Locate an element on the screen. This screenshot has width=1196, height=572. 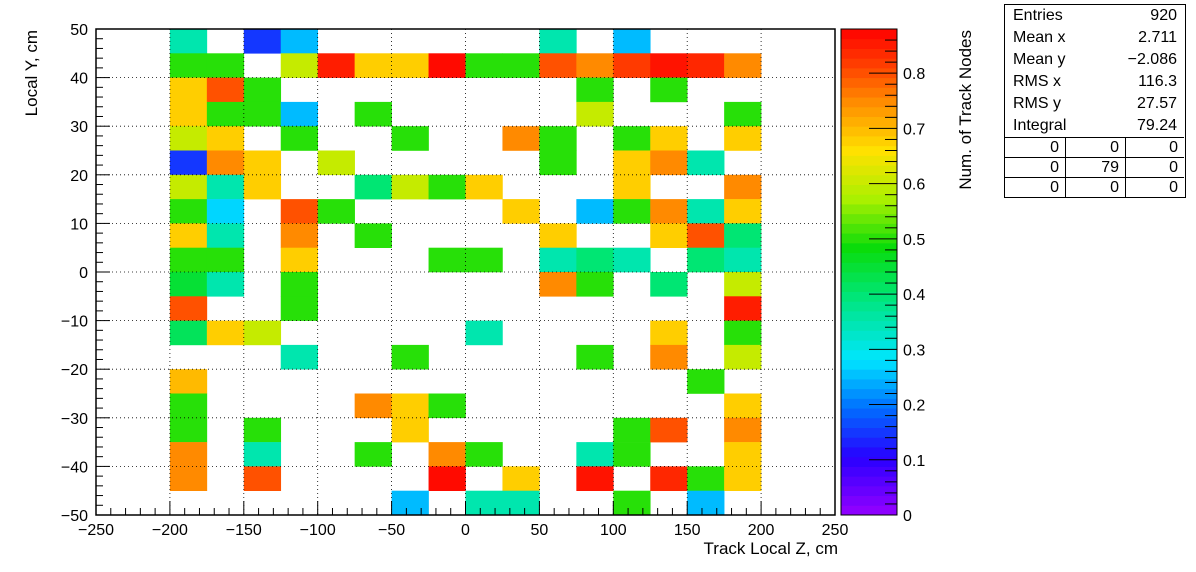
z-tick-label: 0.8 is located at coordinates (914, 74).